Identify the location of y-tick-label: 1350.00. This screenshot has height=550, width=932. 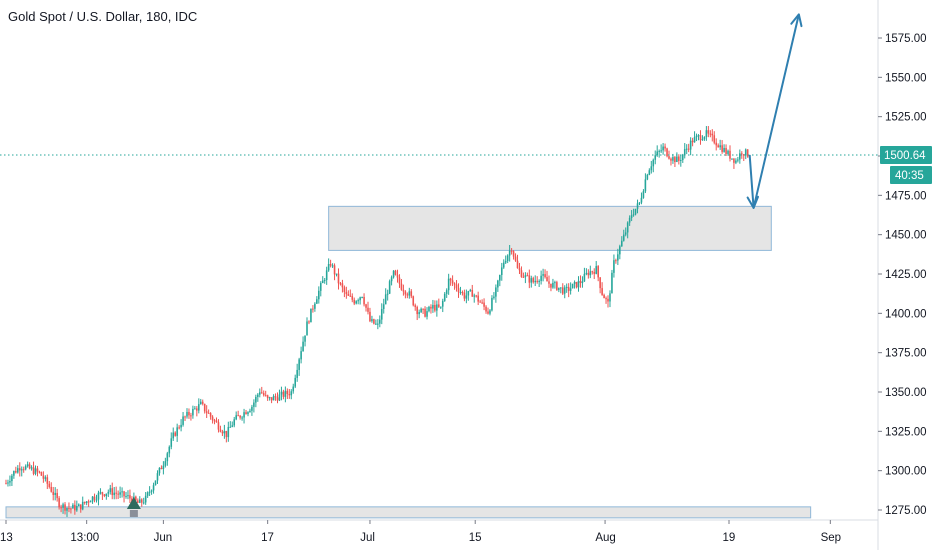
(906, 393).